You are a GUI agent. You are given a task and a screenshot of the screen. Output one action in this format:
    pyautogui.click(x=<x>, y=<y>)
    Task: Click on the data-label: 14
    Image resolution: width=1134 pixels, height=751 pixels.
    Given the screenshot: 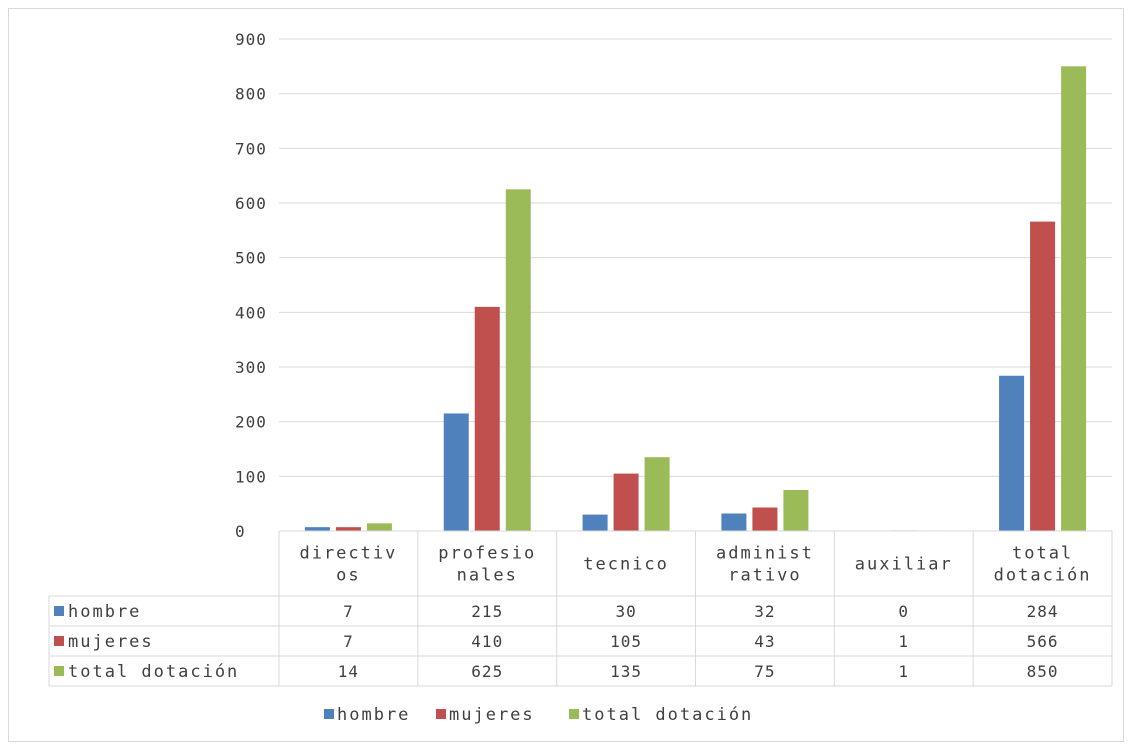 What is the action you would take?
    pyautogui.click(x=348, y=671)
    